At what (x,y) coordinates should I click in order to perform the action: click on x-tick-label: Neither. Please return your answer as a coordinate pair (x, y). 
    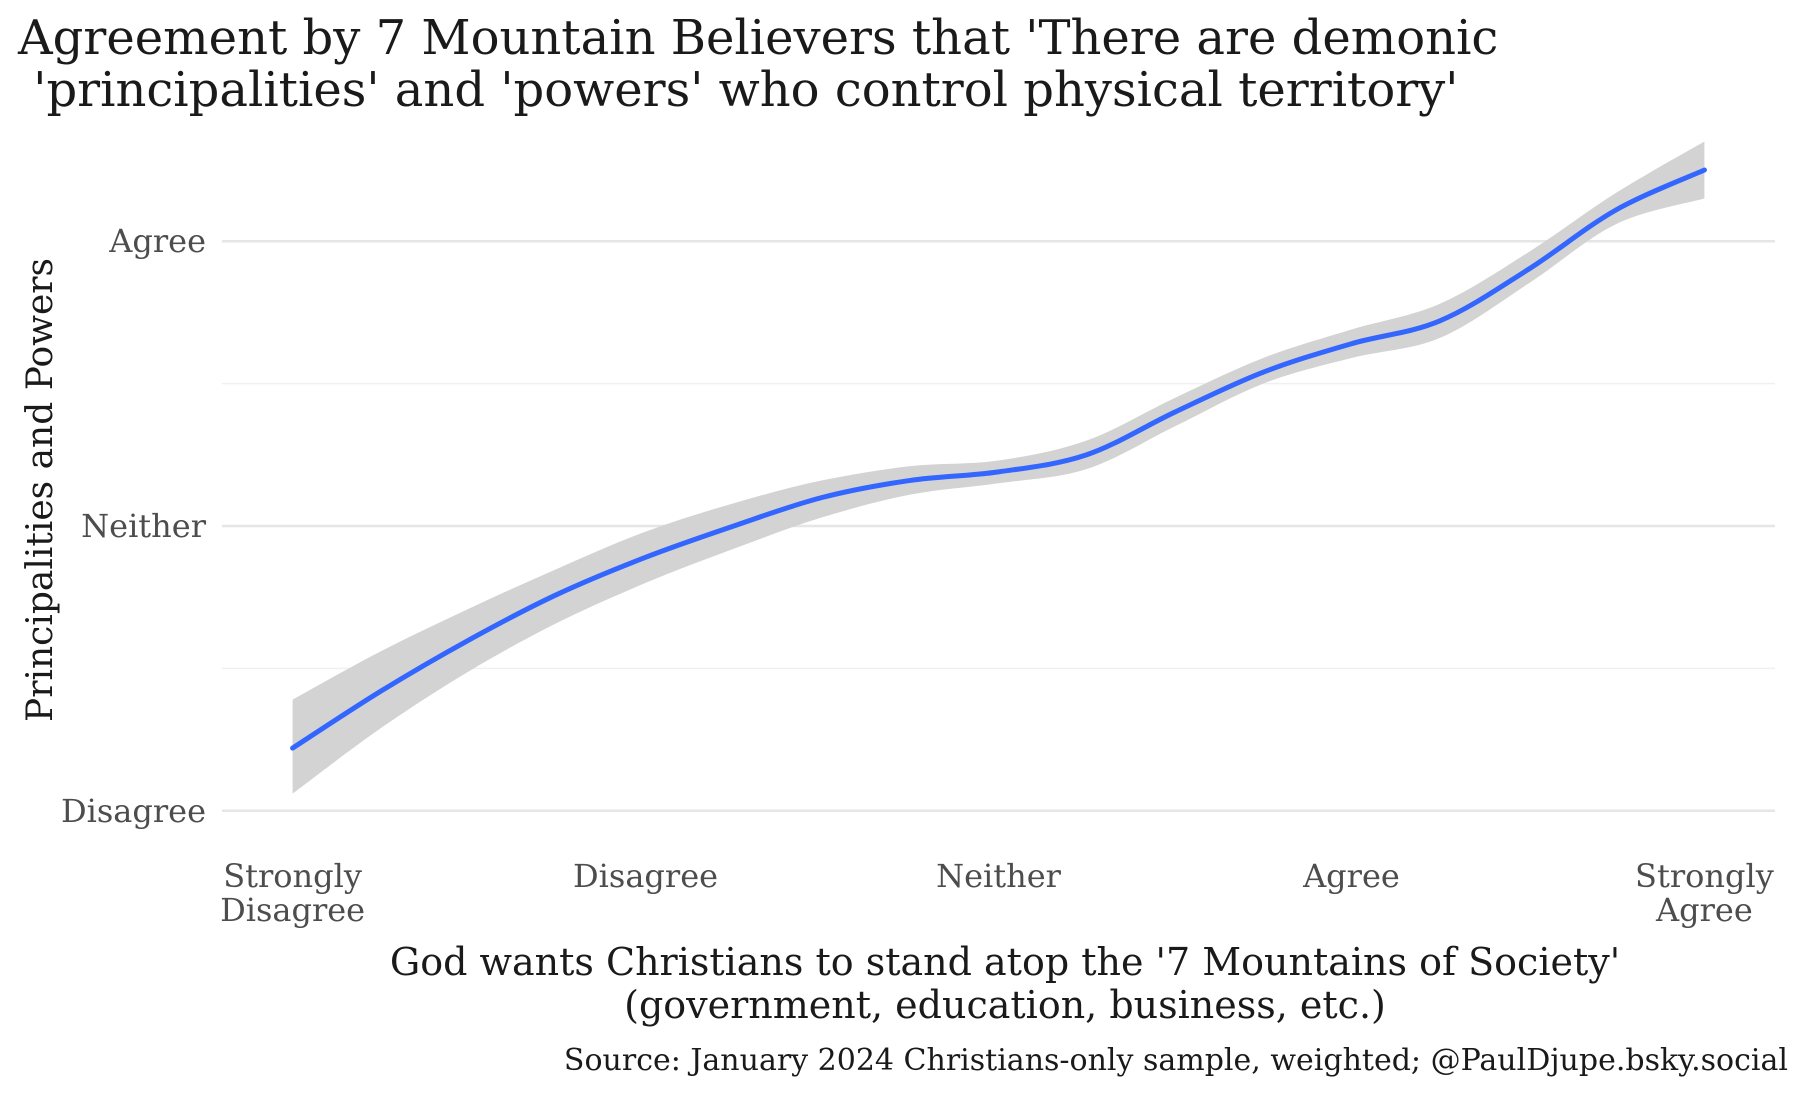
    Looking at the image, I should click on (999, 876).